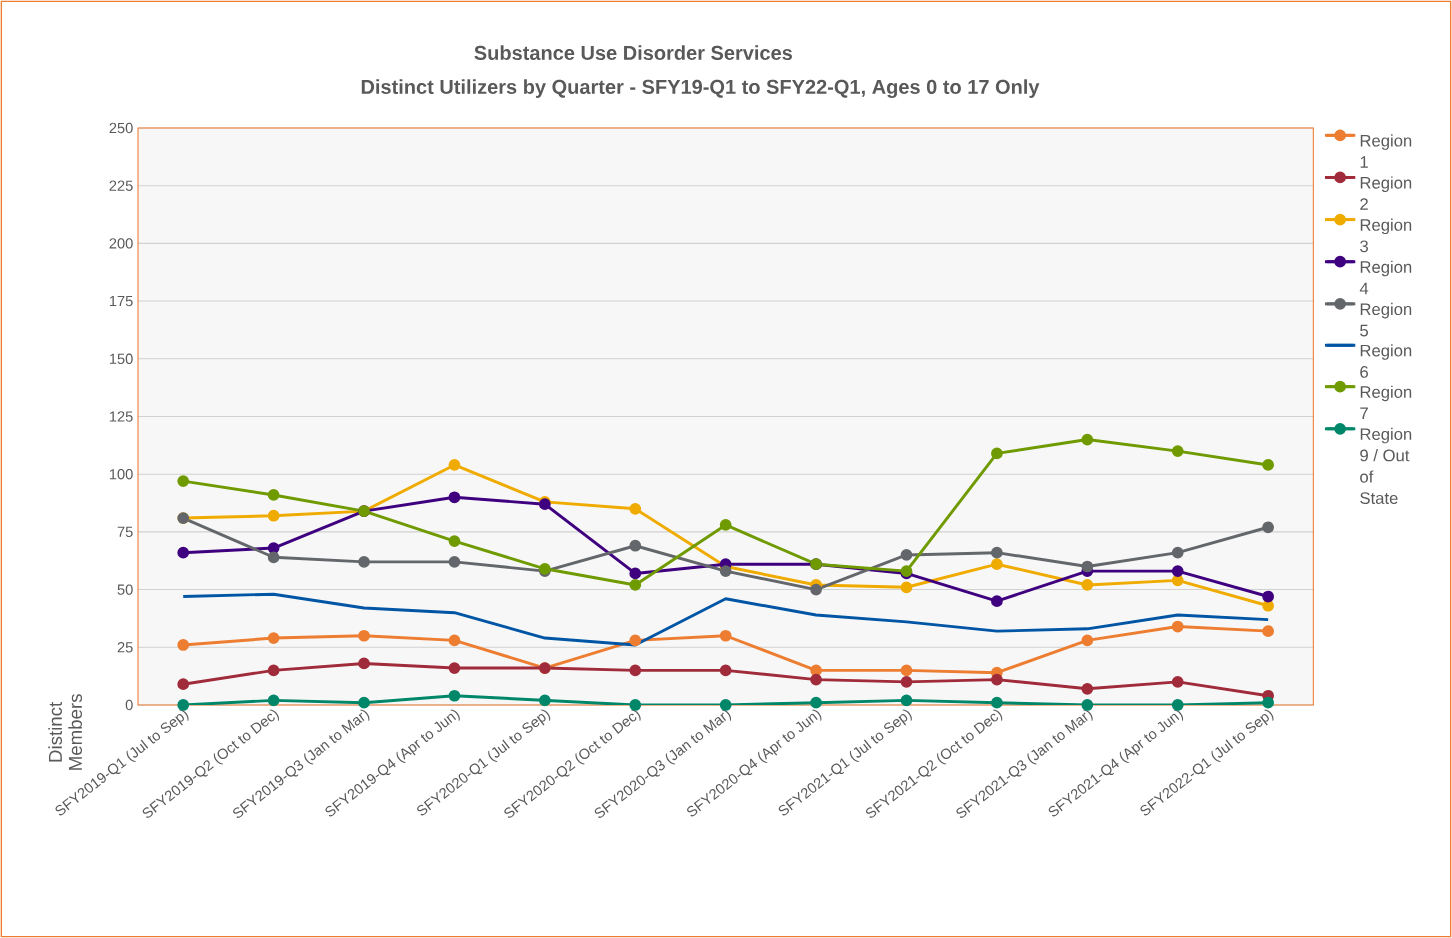  Describe the element at coordinates (1386, 361) in the screenshot. I see `legend-label: Region 6` at that location.